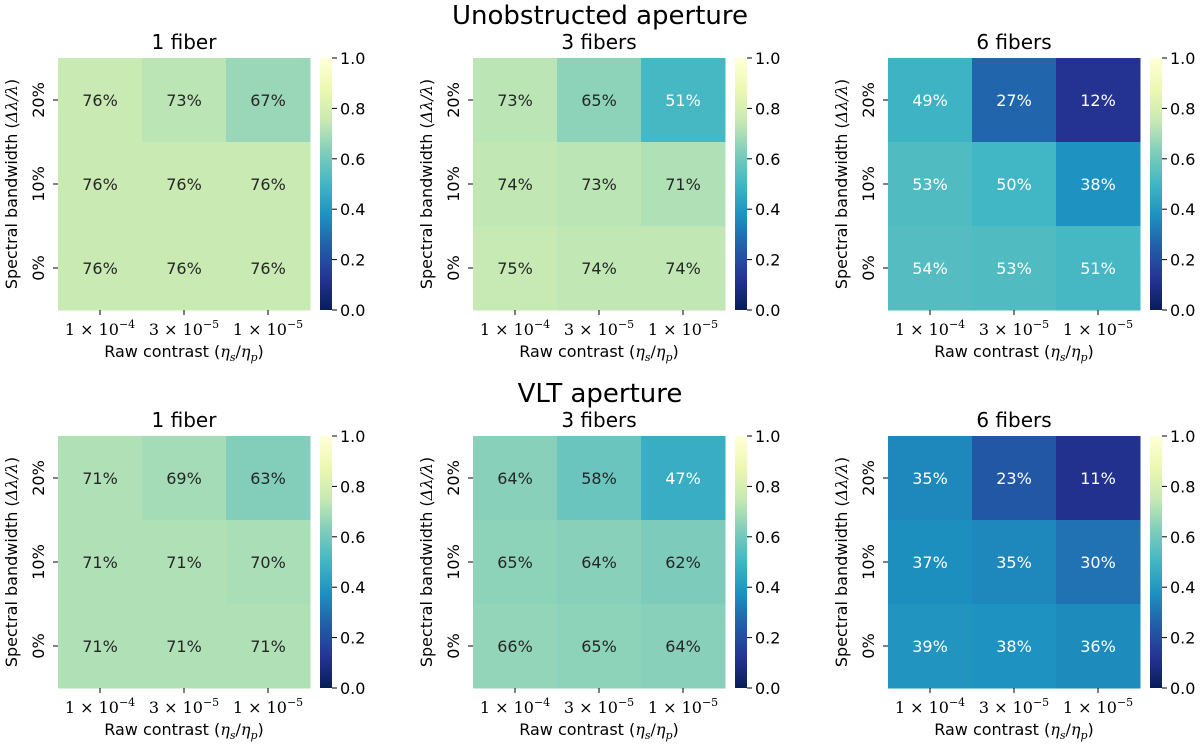 This screenshot has width=1200, height=748. What do you see at coordinates (453, 100) in the screenshot?
I see `y-tick-label: 20%` at bounding box center [453, 100].